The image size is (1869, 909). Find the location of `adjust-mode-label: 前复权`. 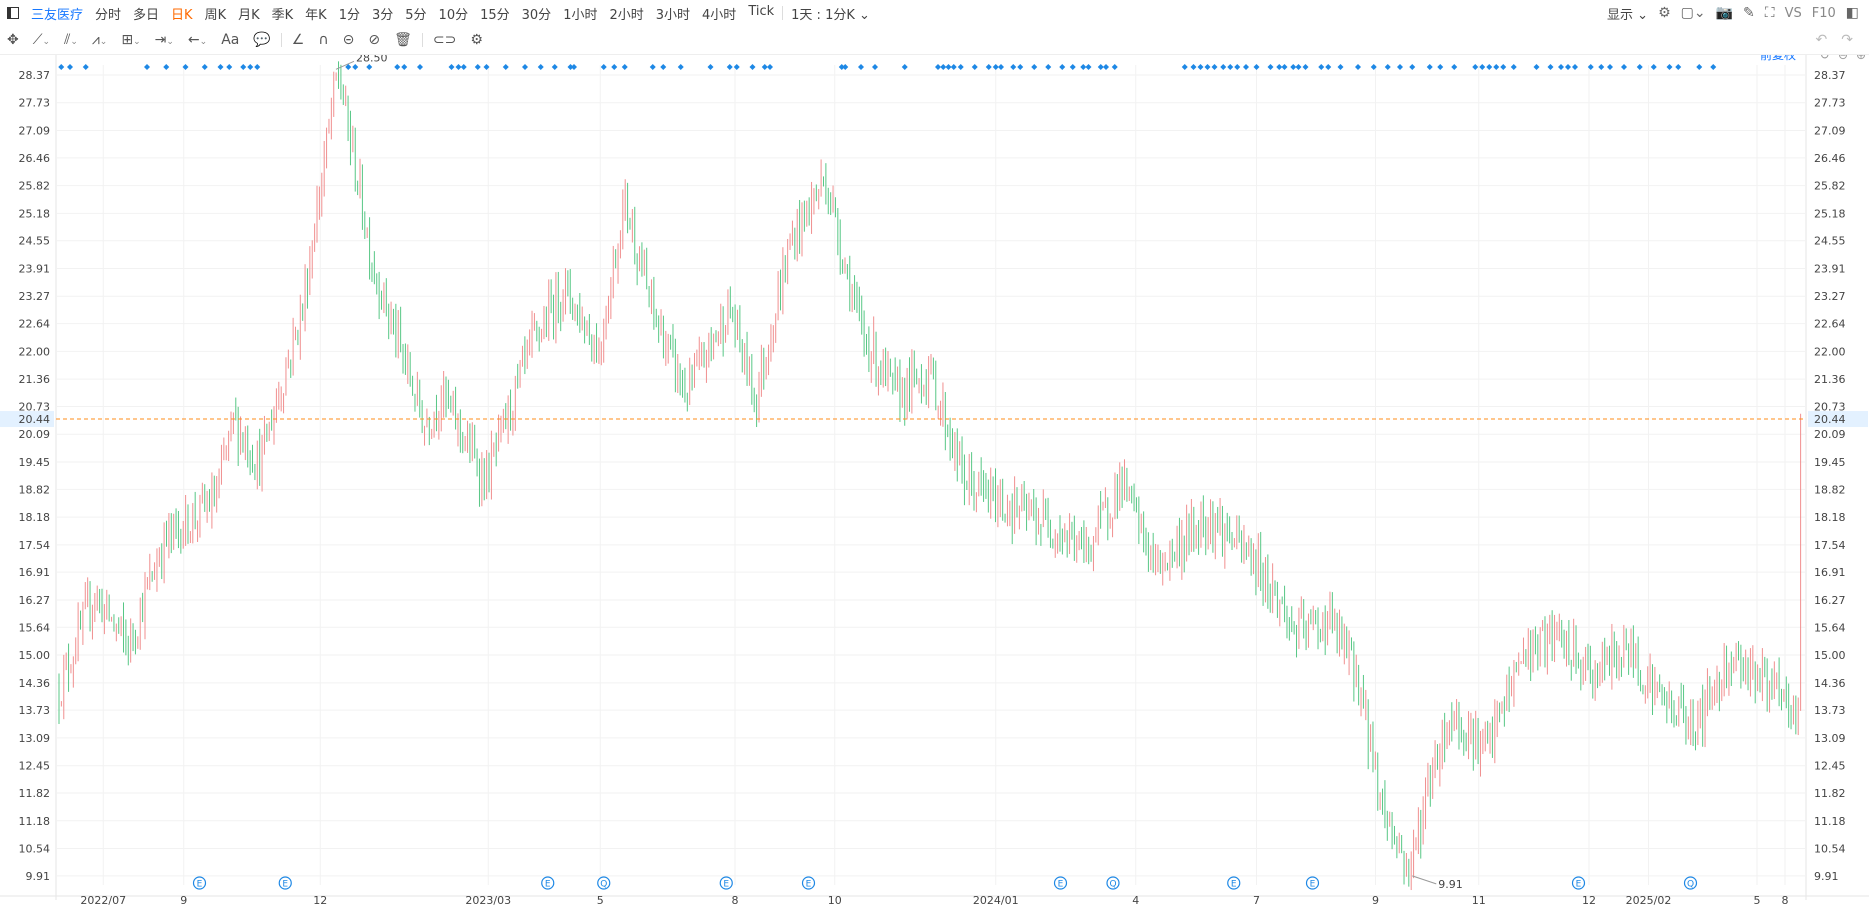

adjust-mode-label: 前复权 is located at coordinates (1778, 58).